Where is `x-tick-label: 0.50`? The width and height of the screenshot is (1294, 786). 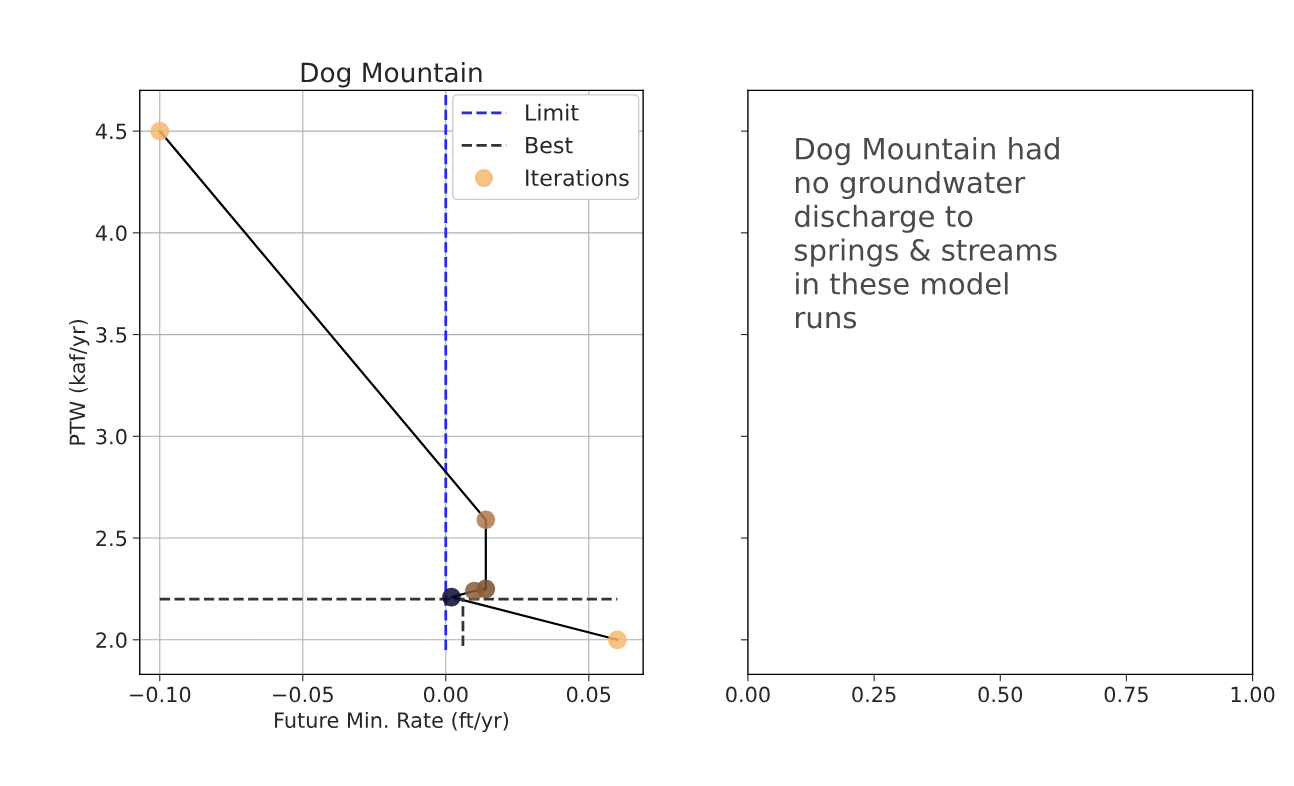 x-tick-label: 0.50 is located at coordinates (1000, 694).